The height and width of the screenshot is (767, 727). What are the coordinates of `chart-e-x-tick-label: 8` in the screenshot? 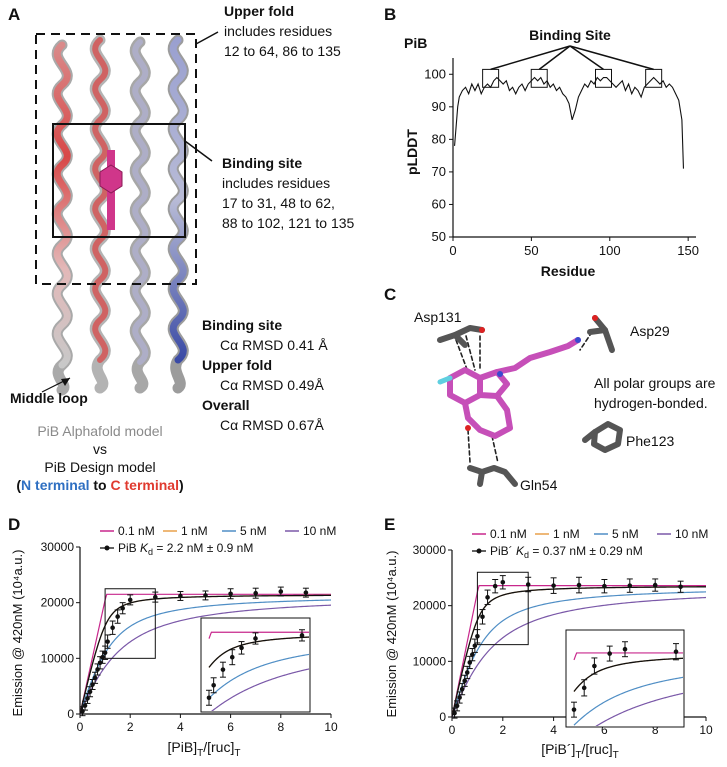 It's located at (655, 730).